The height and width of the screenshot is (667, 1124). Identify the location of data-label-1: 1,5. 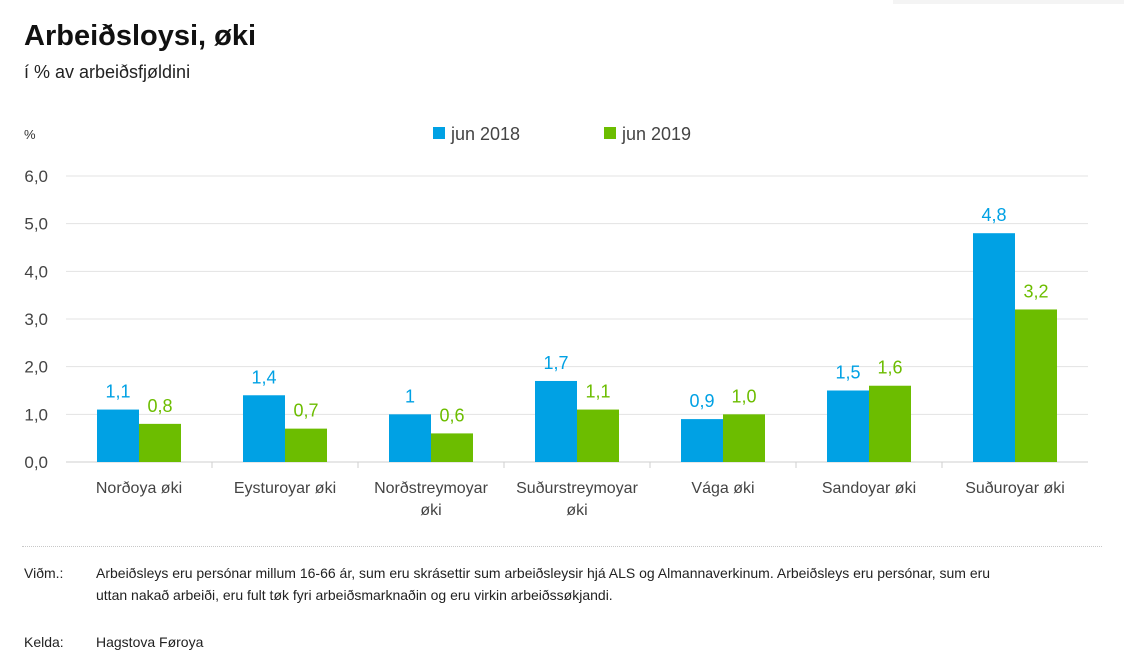
(847, 373).